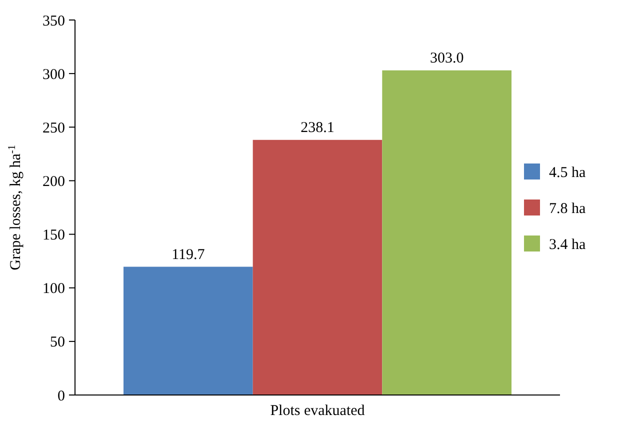 The image size is (622, 421). Describe the element at coordinates (189, 254) in the screenshot. I see `data-label: 119.7` at that location.